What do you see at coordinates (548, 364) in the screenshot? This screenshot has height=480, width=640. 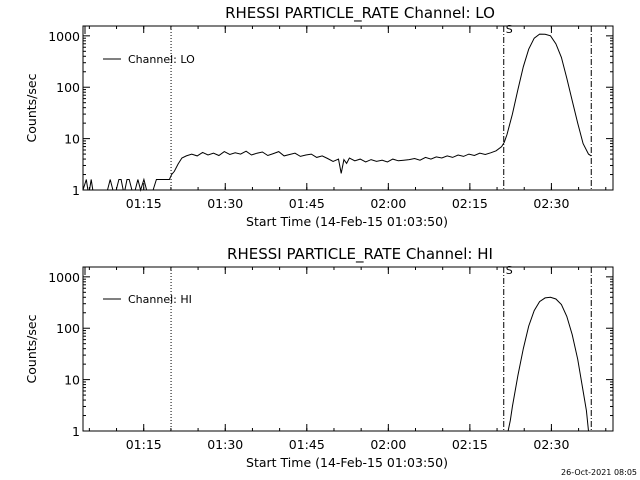 I see `series-line-hi` at bounding box center [548, 364].